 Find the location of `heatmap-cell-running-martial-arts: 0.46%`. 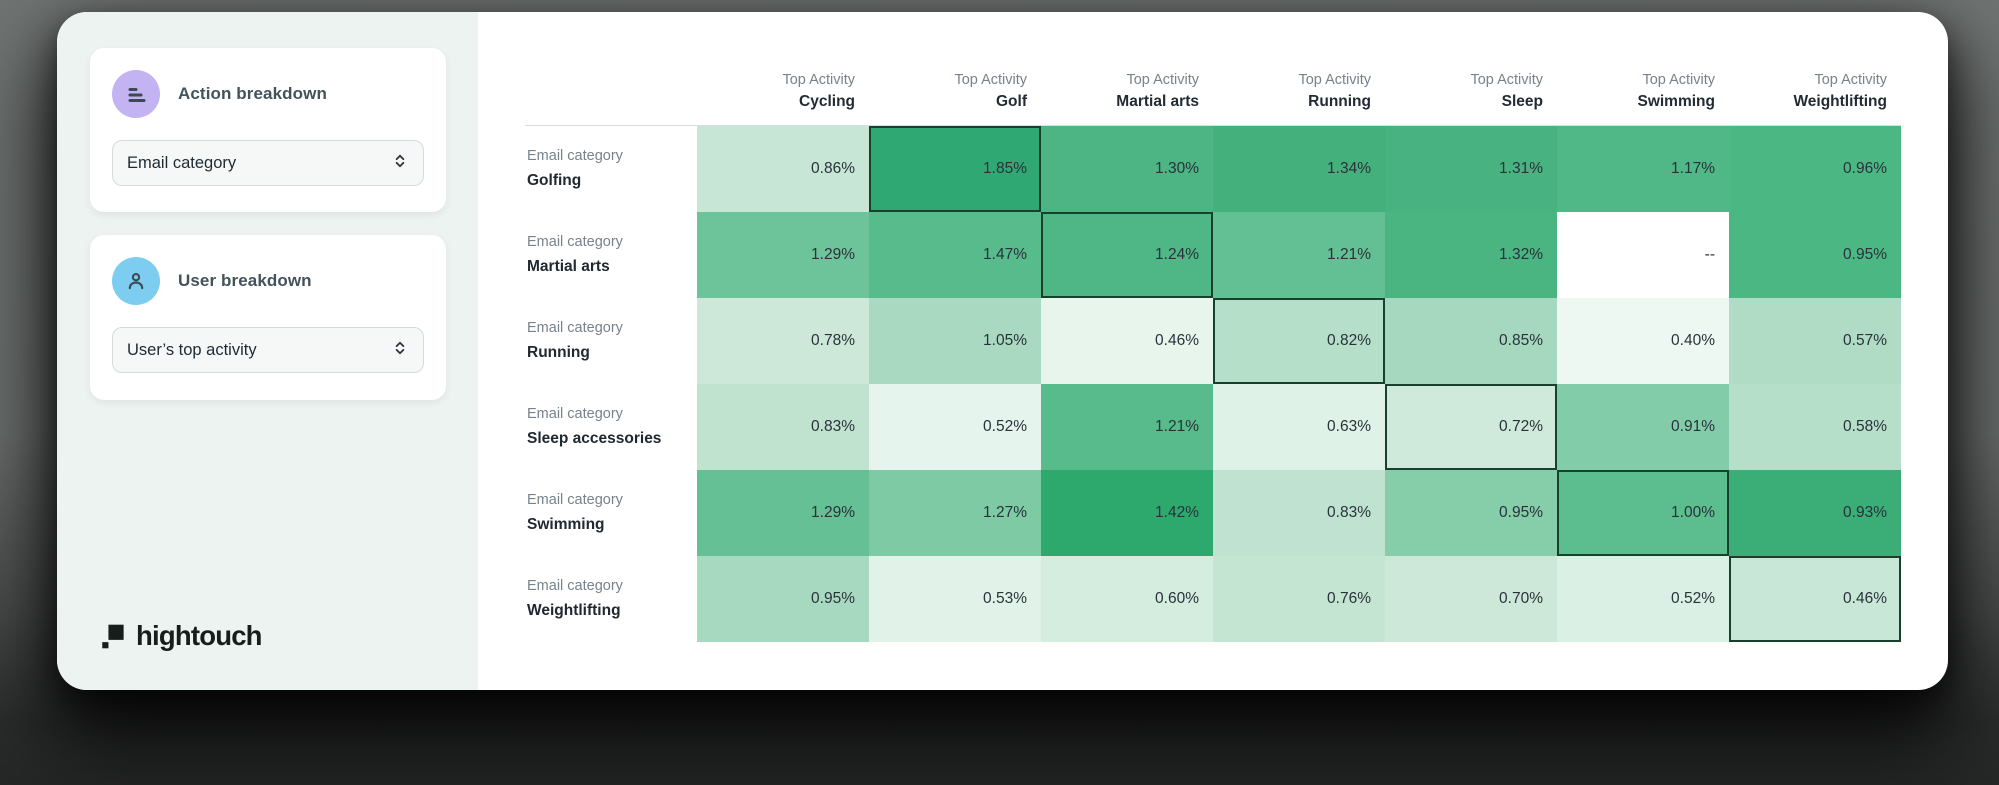

heatmap-cell-running-martial-arts: 0.46% is located at coordinates (1127, 341).